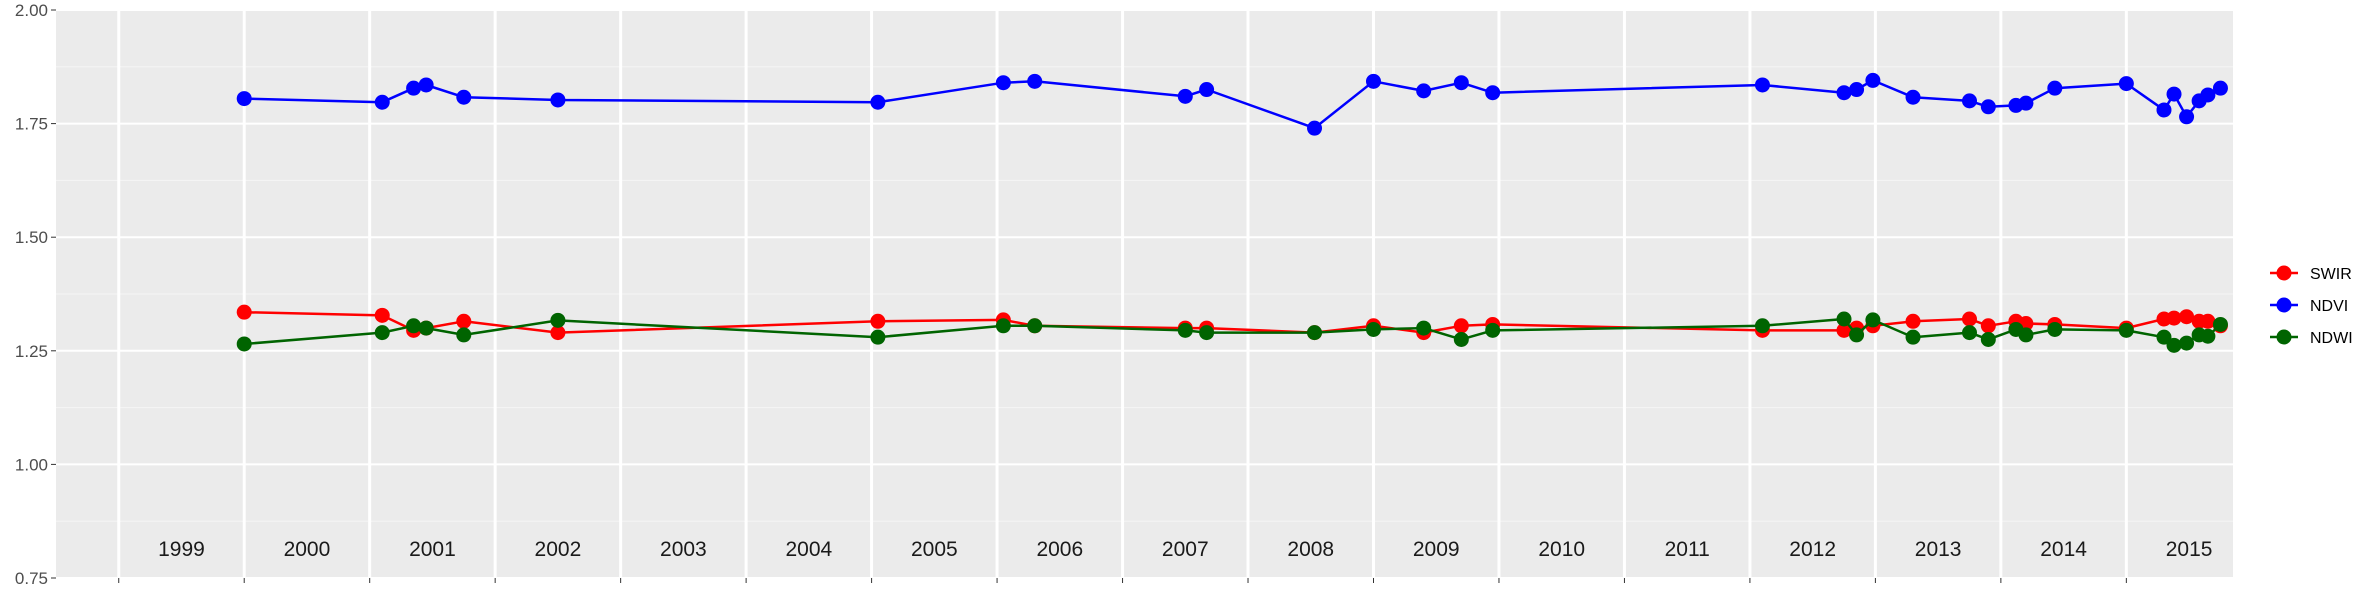  I want to click on year-label: 2007, so click(1185, 549).